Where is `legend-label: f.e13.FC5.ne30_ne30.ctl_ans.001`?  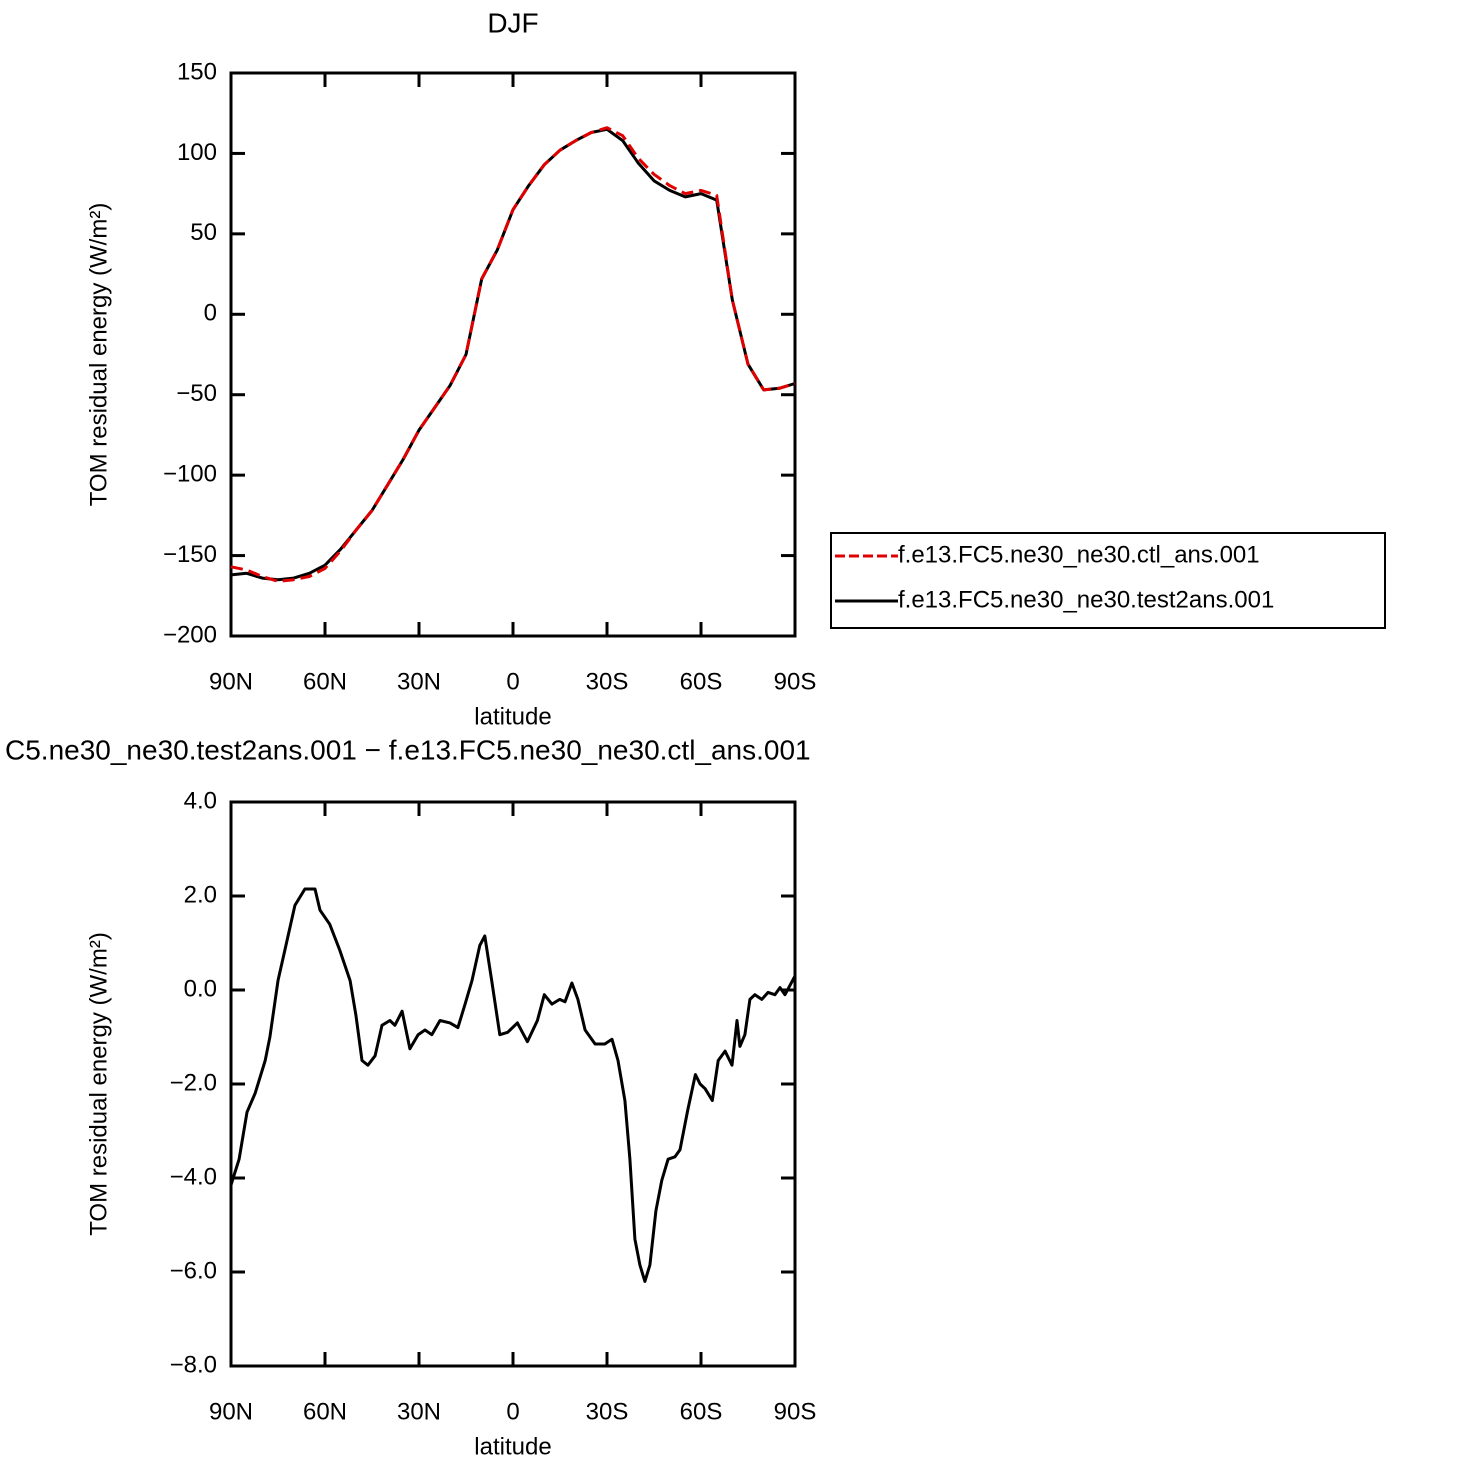 legend-label: f.e13.FC5.ne30_ne30.ctl_ans.001 is located at coordinates (1079, 554).